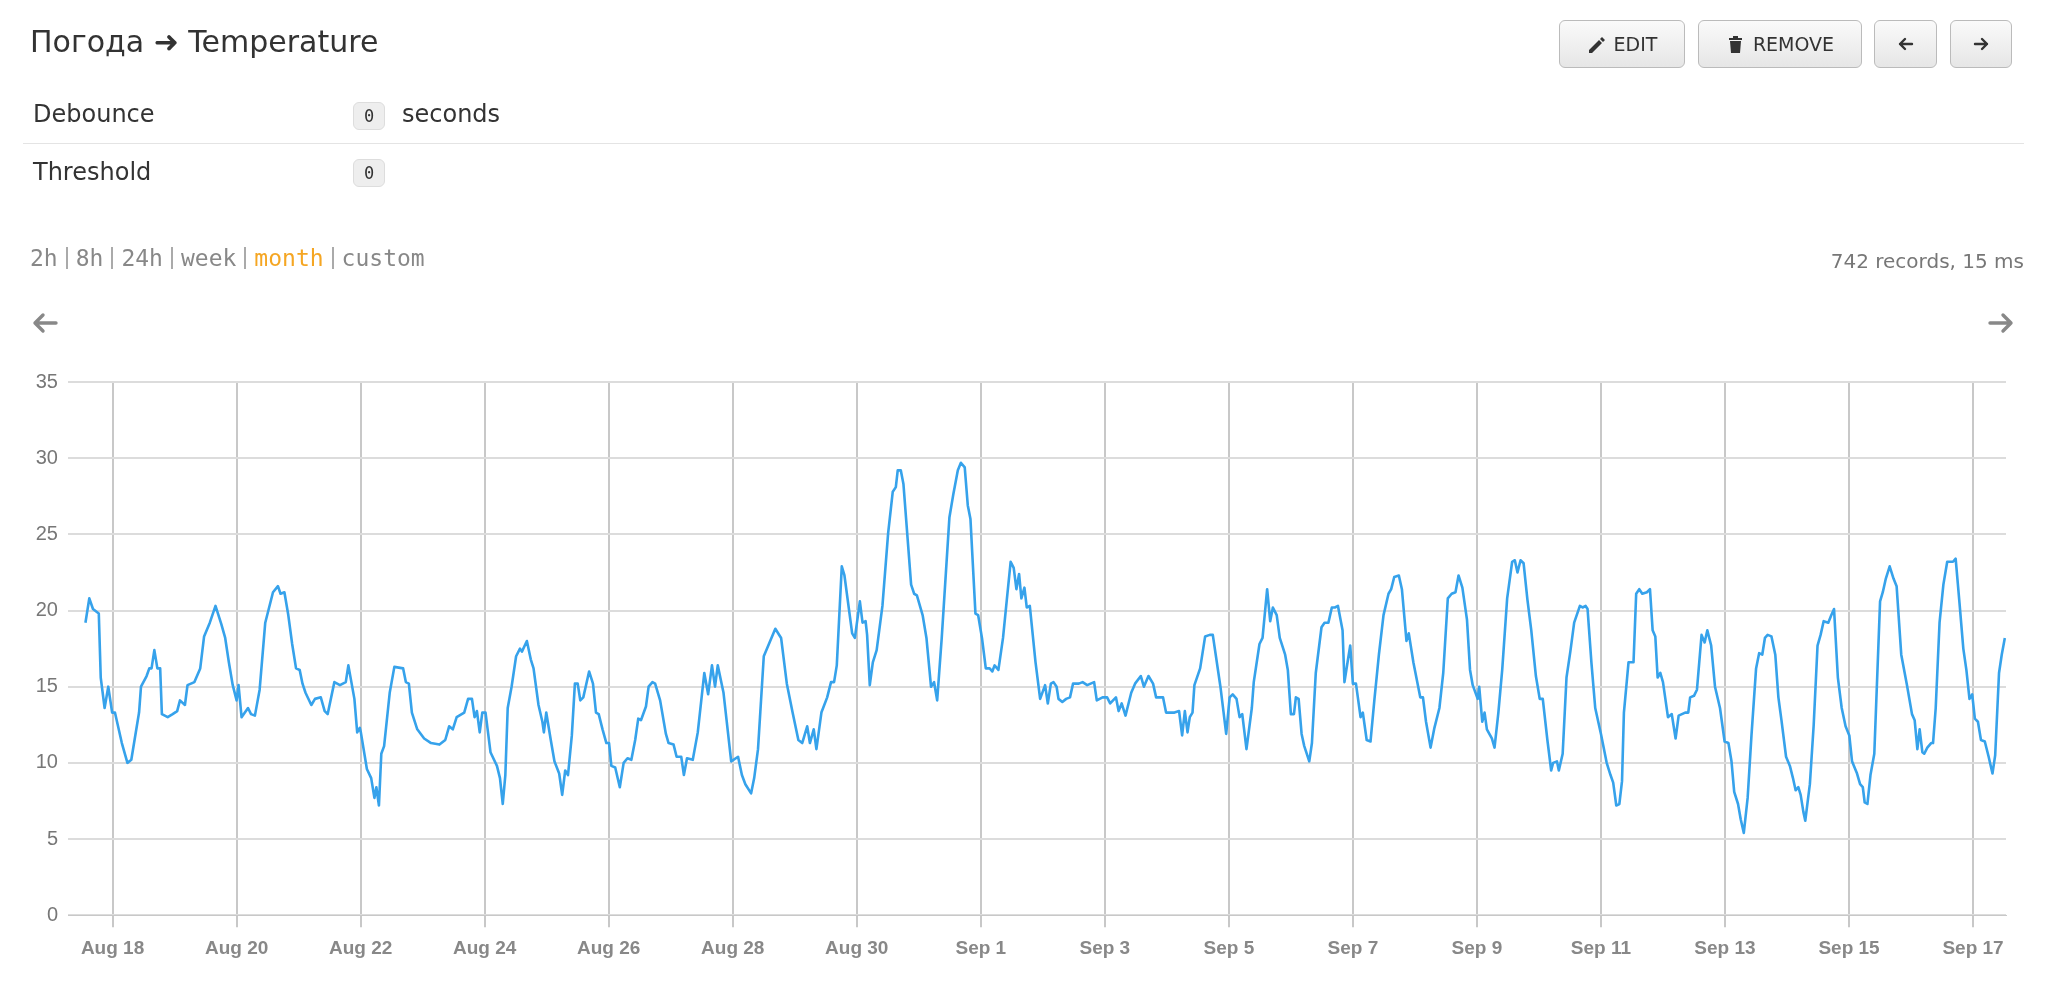 This screenshot has height=1000, width=2046. What do you see at coordinates (1229, 947) in the screenshot?
I see `x-tick-label: Sep 5` at bounding box center [1229, 947].